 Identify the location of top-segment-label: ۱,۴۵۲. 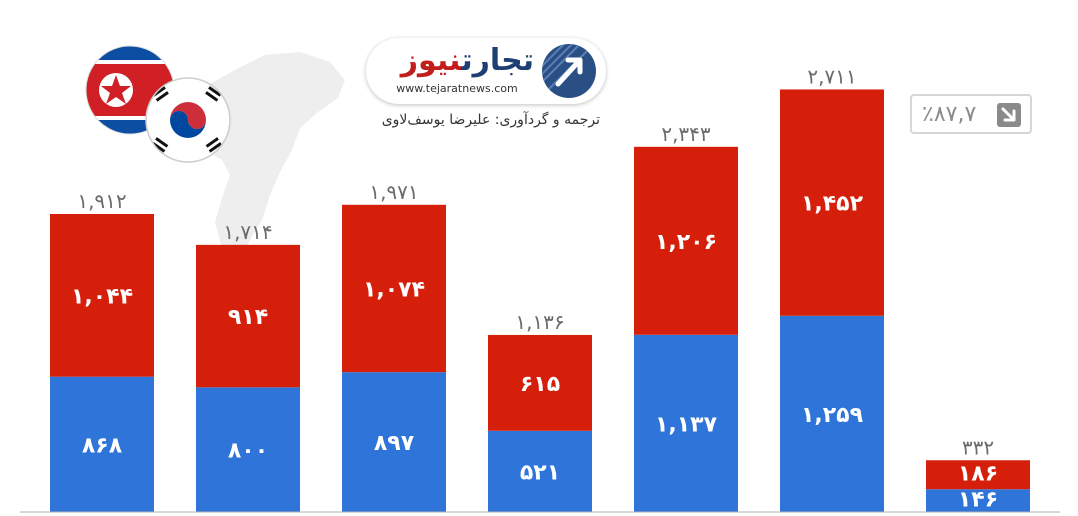
(832, 204).